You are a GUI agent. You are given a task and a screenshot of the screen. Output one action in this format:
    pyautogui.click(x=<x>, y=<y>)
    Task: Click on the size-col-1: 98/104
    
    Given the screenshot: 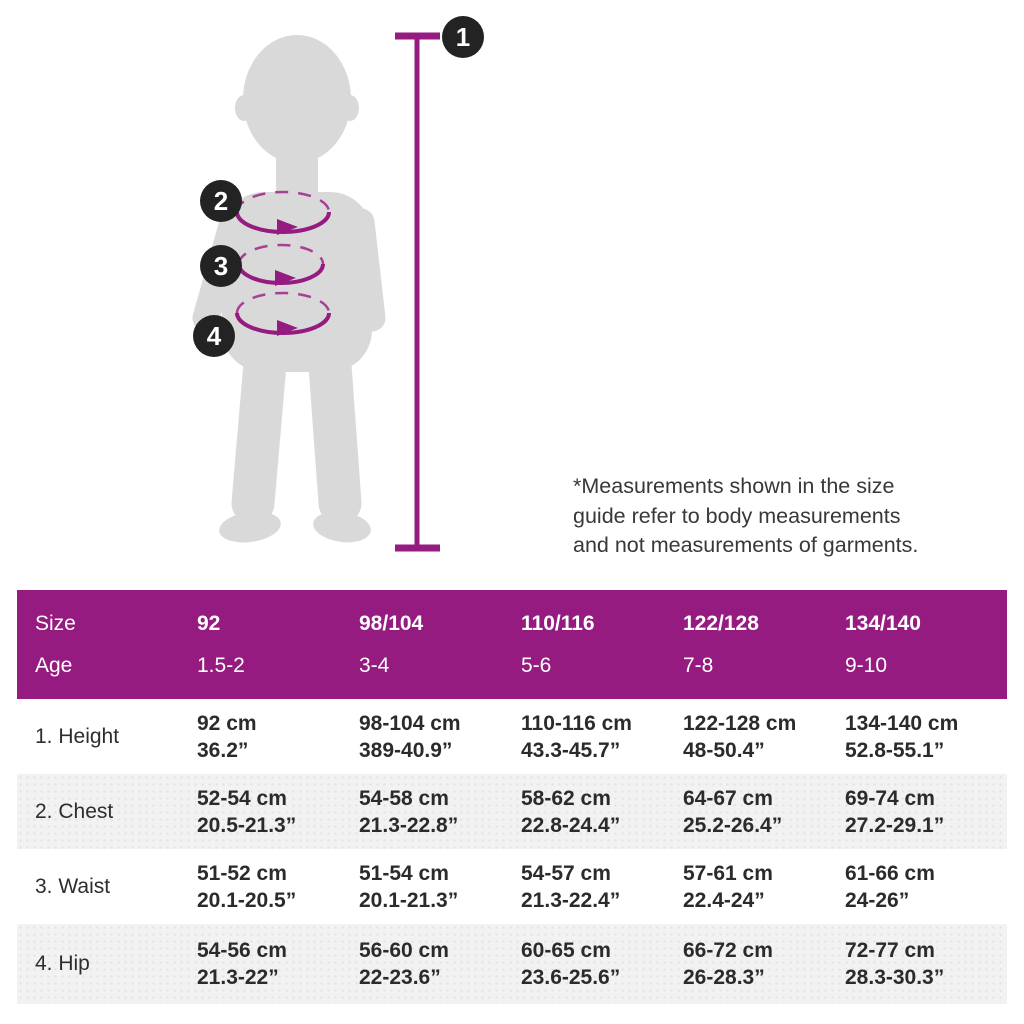 What is the action you would take?
    pyautogui.click(x=391, y=623)
    